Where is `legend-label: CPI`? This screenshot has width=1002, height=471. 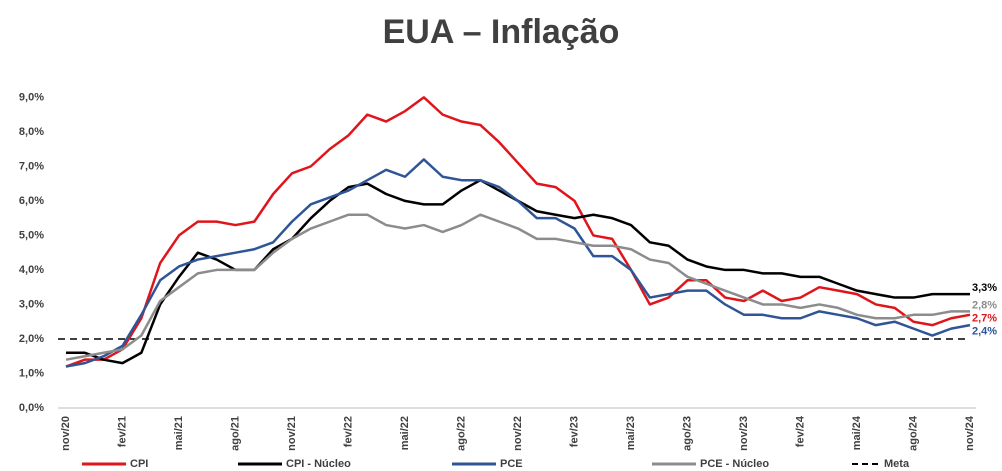 legend-label: CPI is located at coordinates (139, 464).